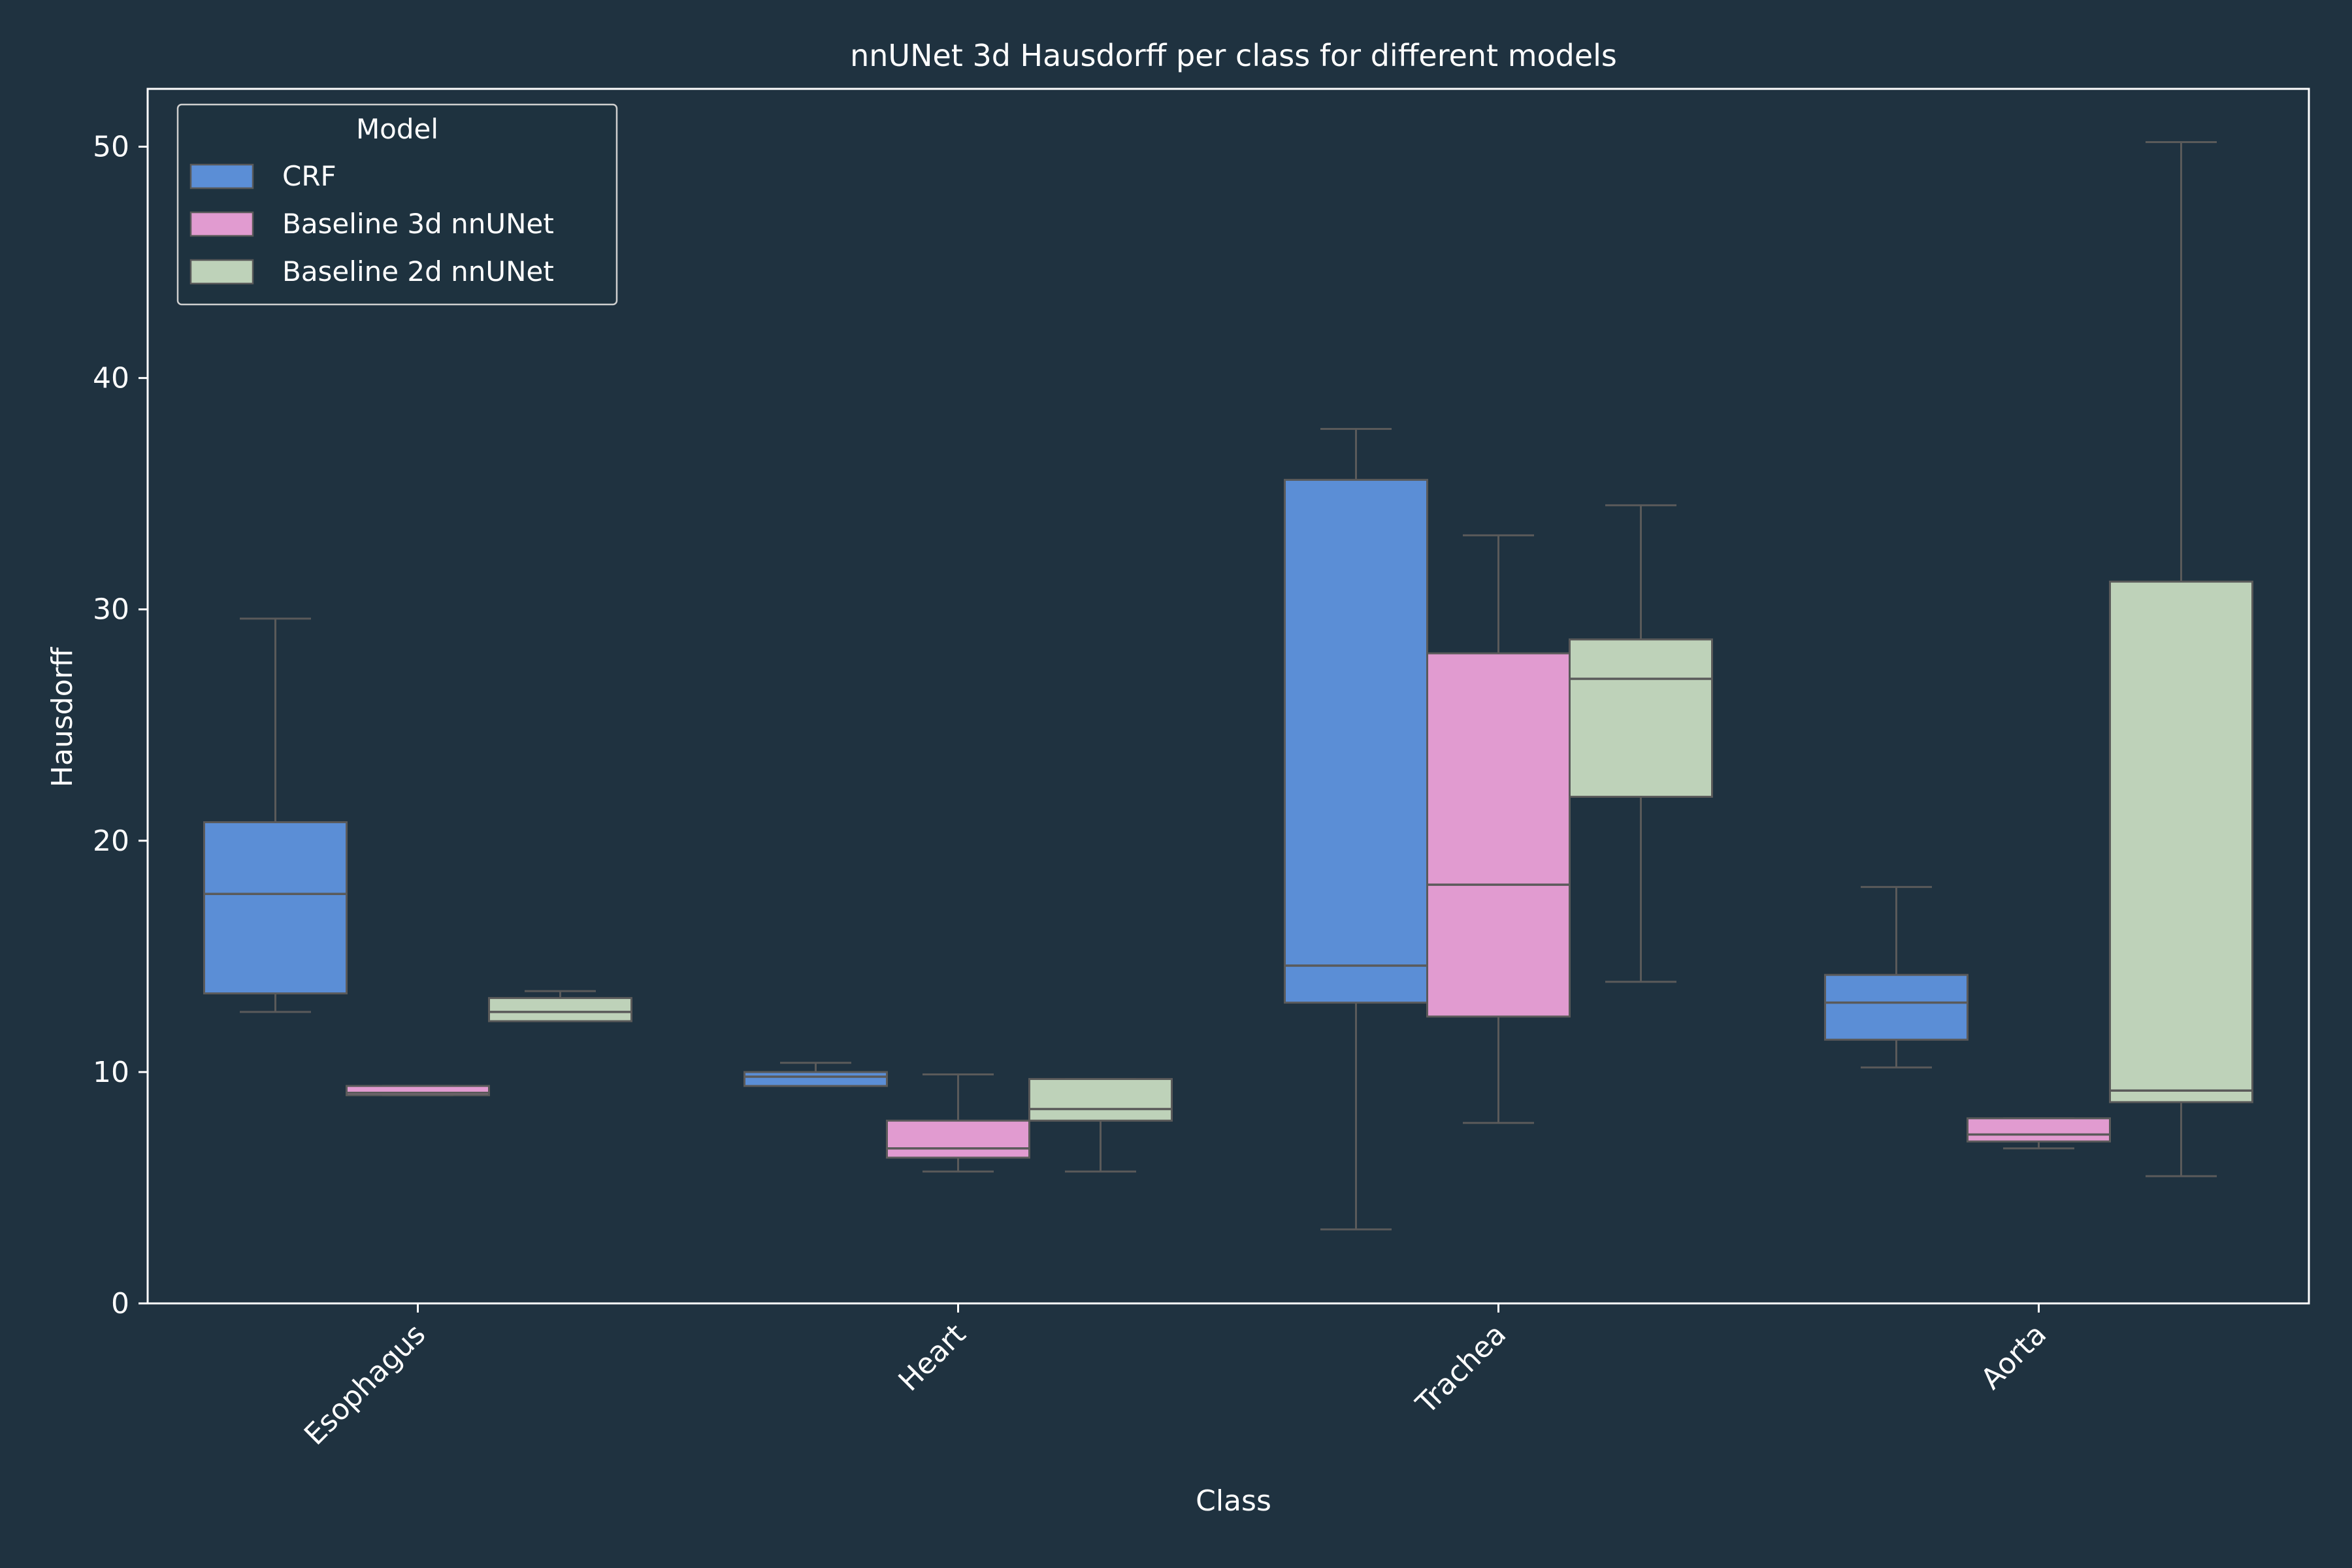 This screenshot has height=1568, width=2352. I want to click on legend-label: Baseline 2d nnUNet, so click(418, 271).